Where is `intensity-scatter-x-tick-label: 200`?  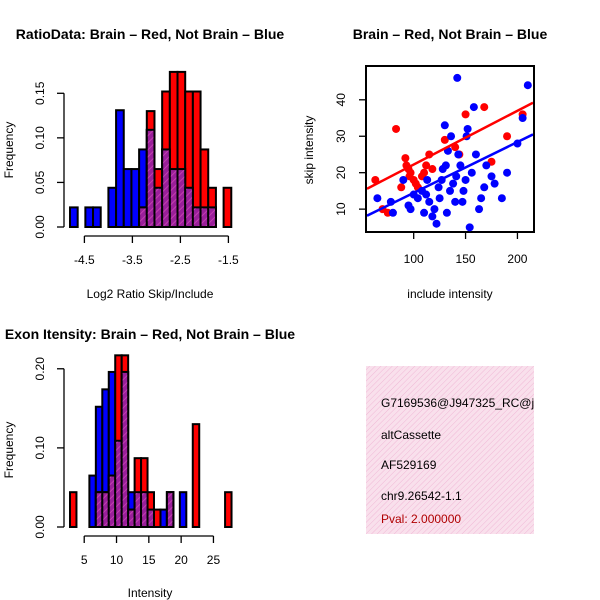
intensity-scatter-x-tick-label: 200 is located at coordinates (517, 259).